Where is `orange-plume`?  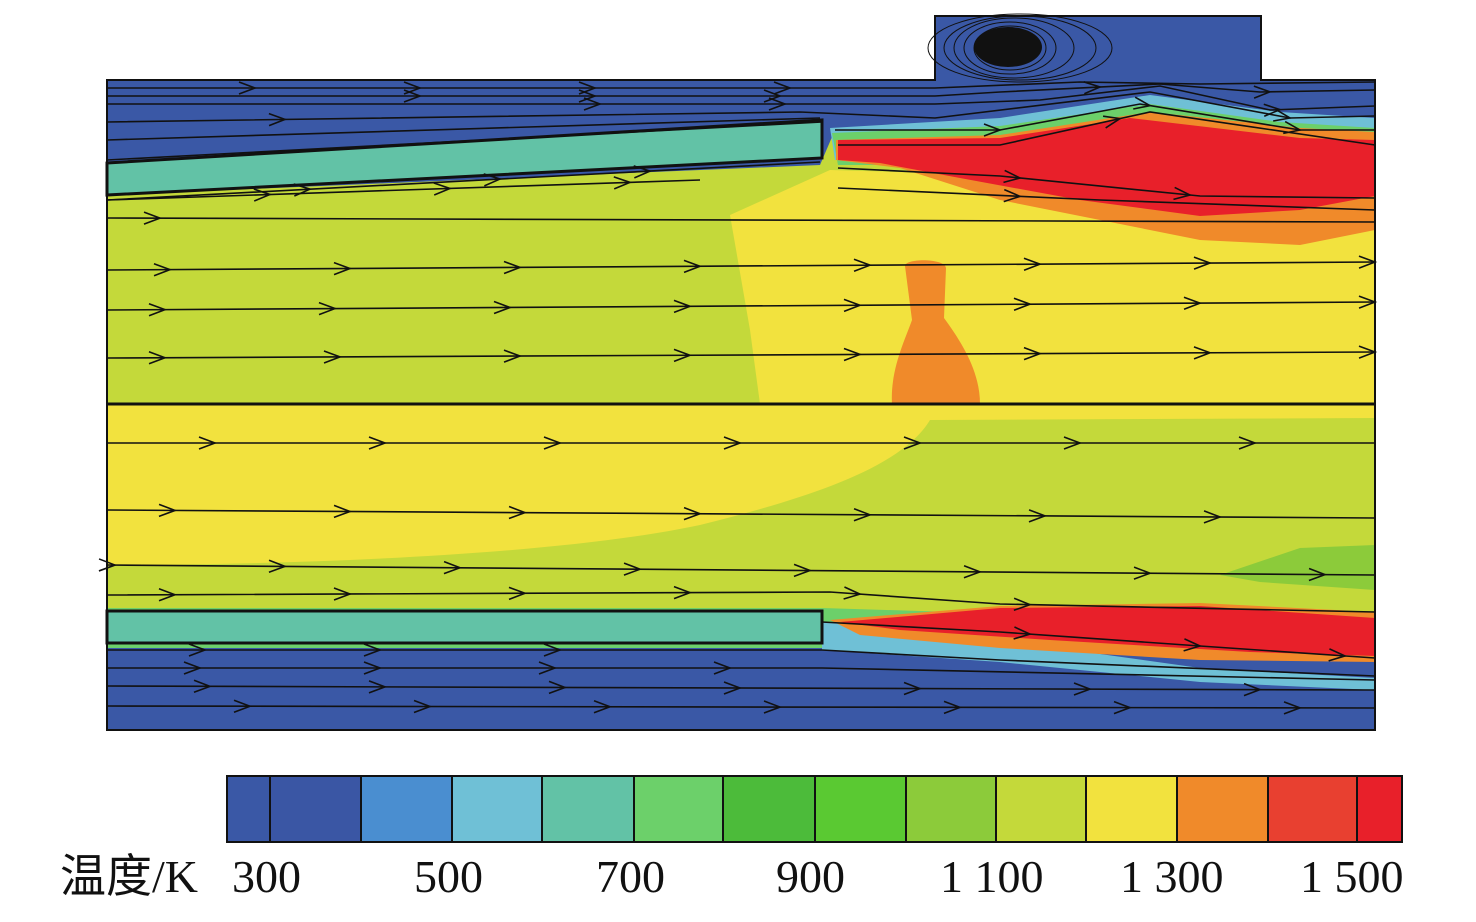
orange-plume is located at coordinates (935, 332).